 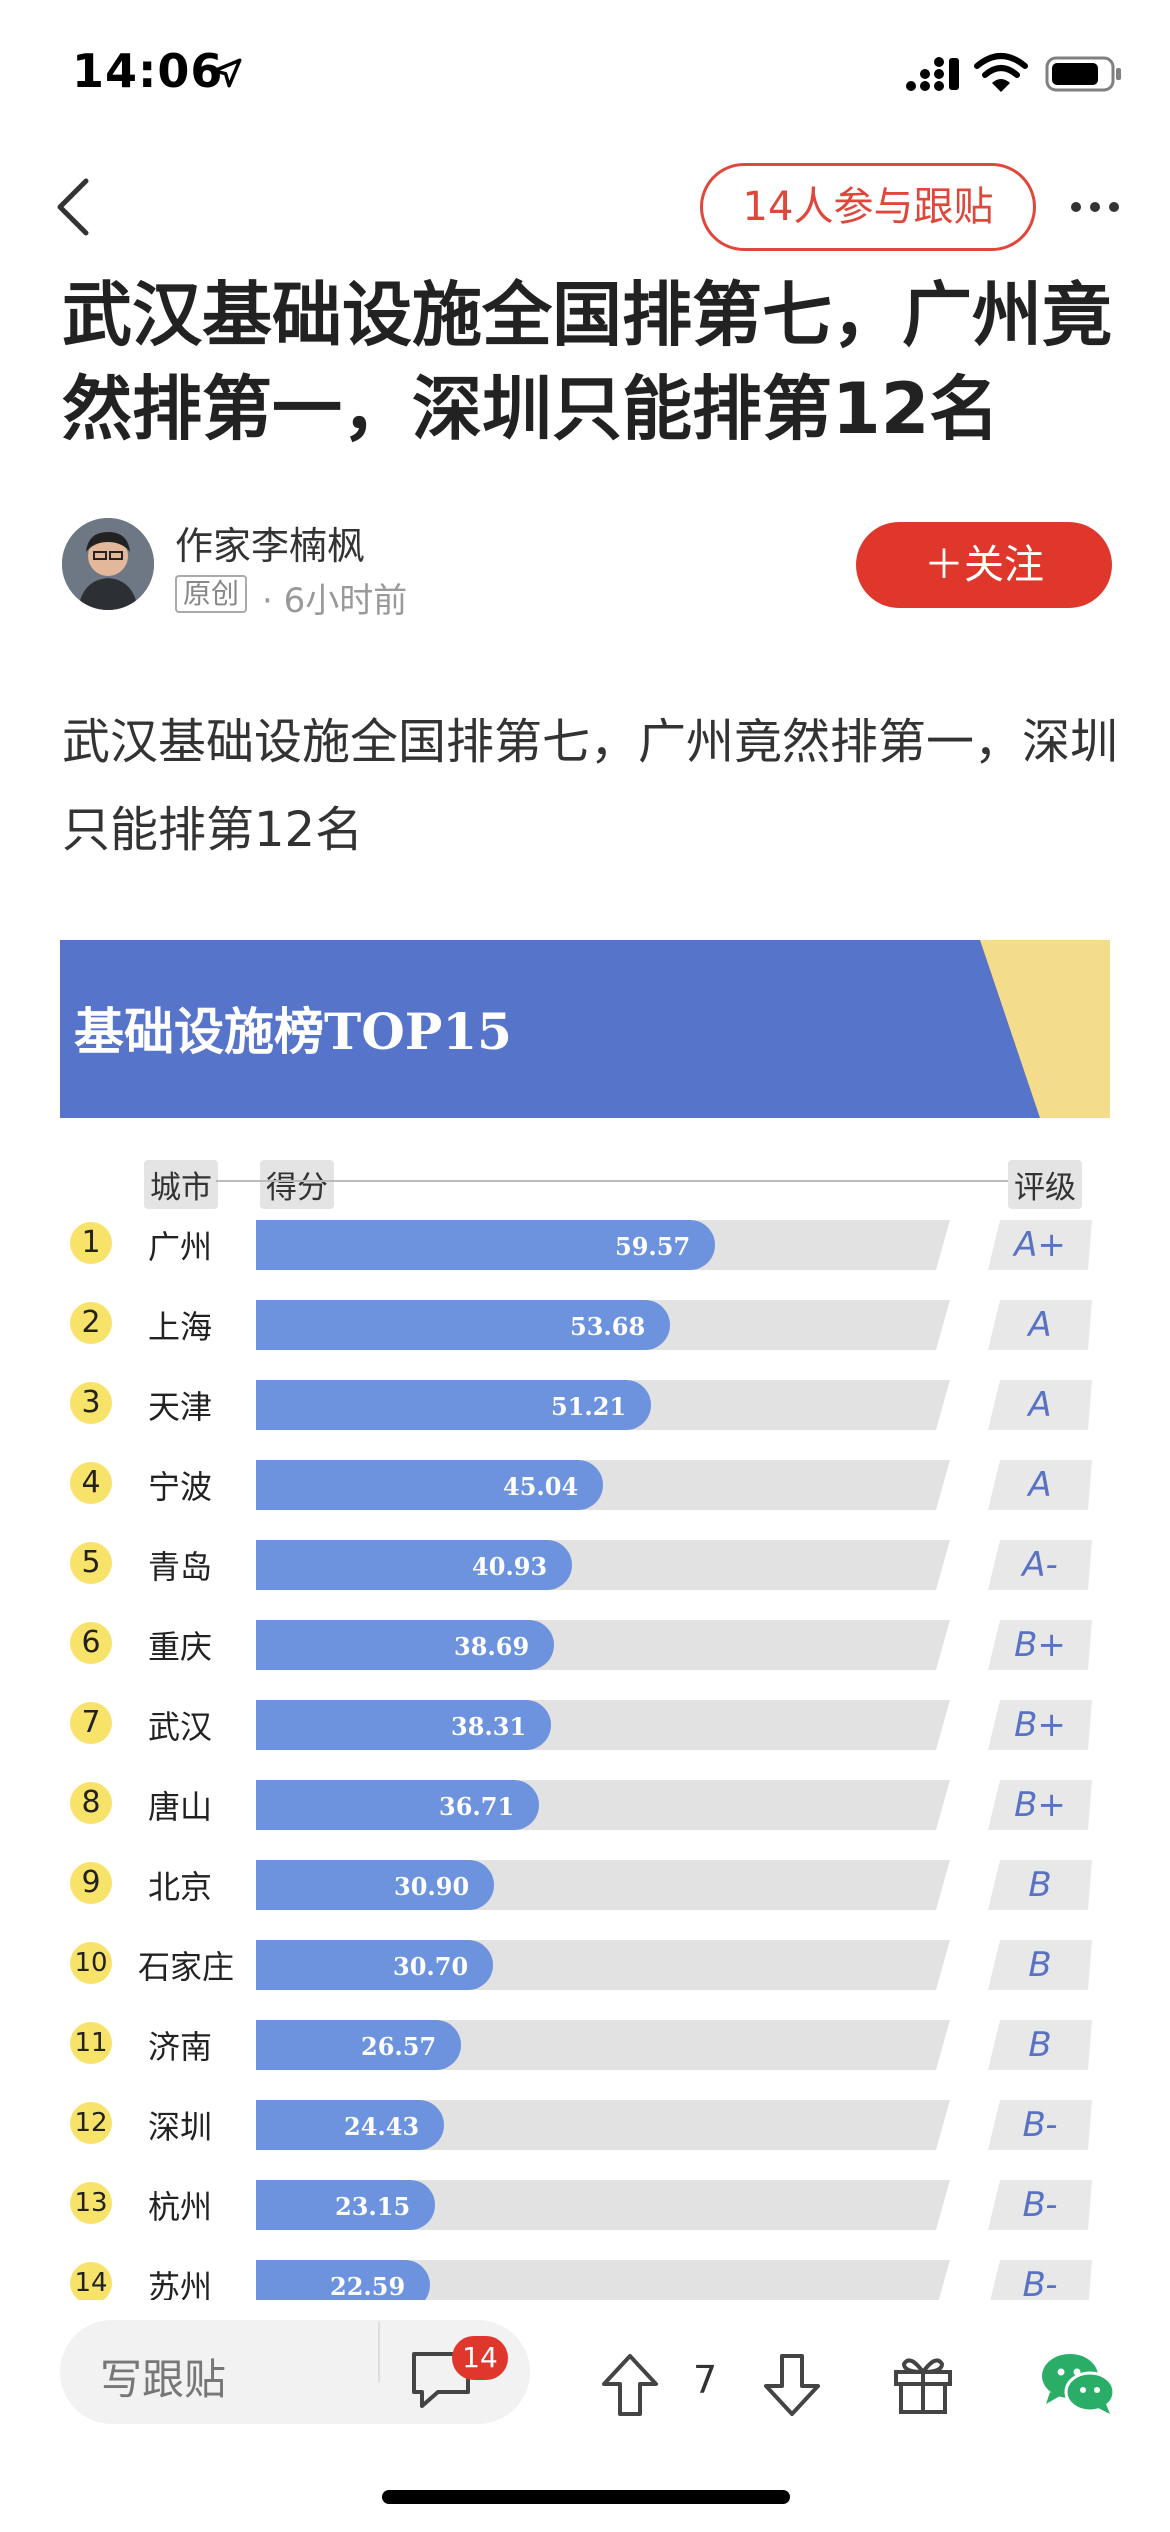 What do you see at coordinates (186, 1967) in the screenshot?
I see `rank-city: 石家庄` at bounding box center [186, 1967].